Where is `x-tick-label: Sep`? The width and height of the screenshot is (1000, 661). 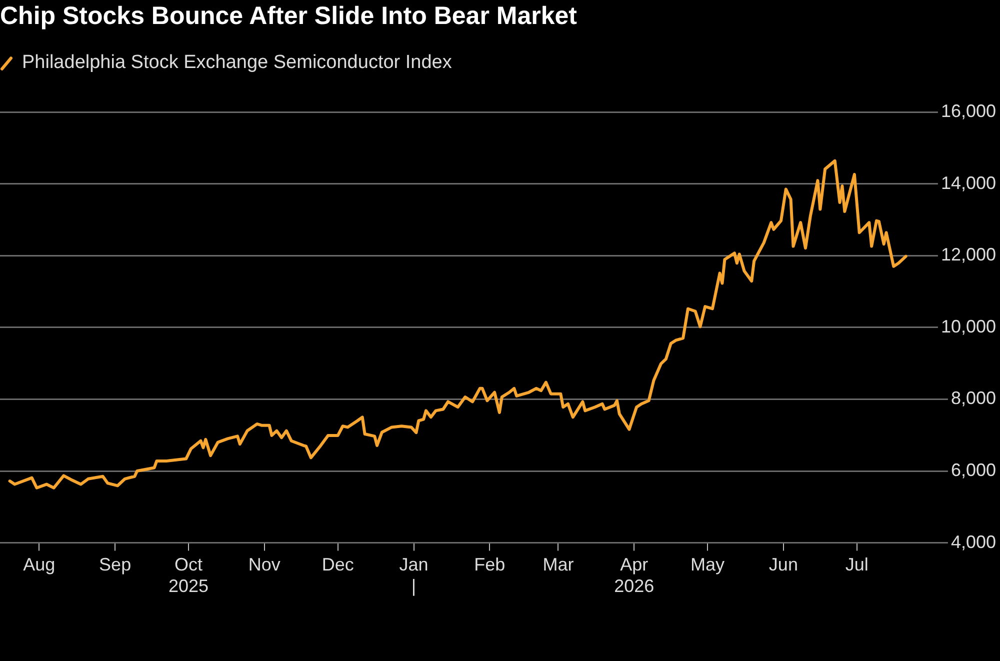 x-tick-label: Sep is located at coordinates (115, 564).